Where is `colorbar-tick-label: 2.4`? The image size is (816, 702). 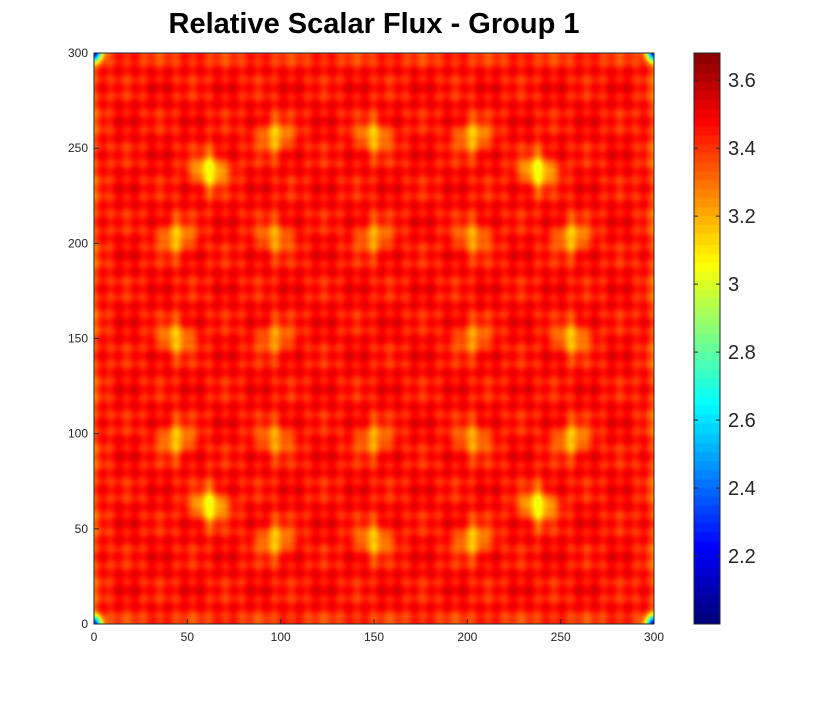
colorbar-tick-label: 2.4 is located at coordinates (742, 489).